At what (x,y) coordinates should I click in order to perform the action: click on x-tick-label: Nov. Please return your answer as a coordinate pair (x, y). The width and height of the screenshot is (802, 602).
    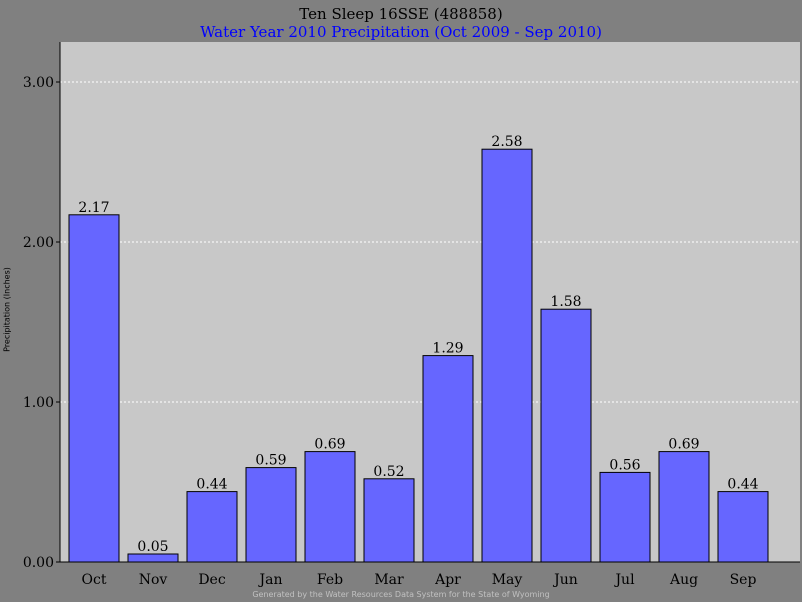
    Looking at the image, I should click on (153, 580).